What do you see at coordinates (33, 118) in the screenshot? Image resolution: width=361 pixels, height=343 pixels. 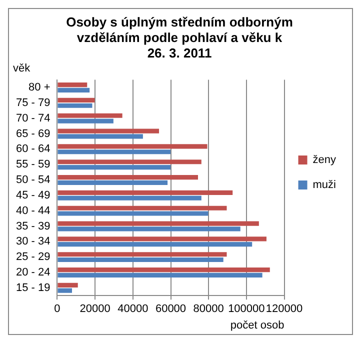 I see `y-tick-label: 70 - 74` at bounding box center [33, 118].